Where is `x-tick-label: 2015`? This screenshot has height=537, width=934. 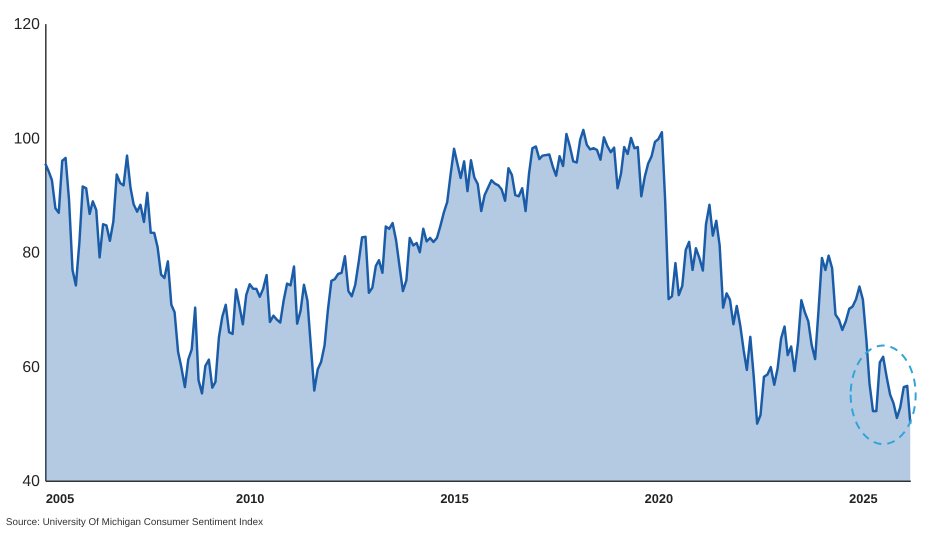
x-tick-label: 2015 is located at coordinates (454, 498).